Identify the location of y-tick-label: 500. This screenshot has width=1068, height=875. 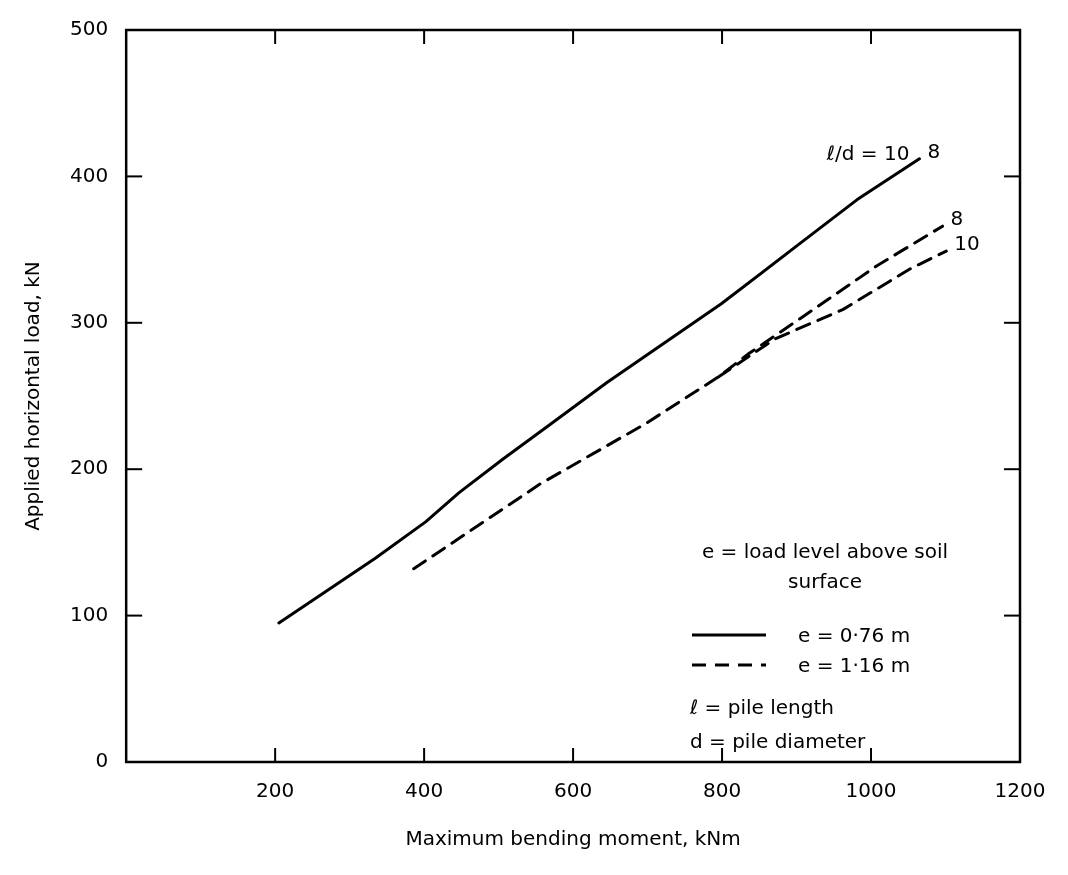
(89, 28).